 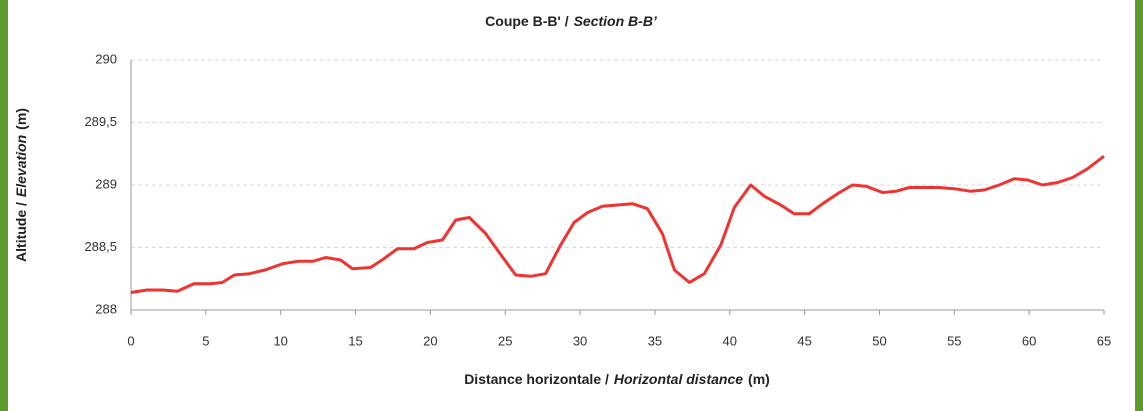 I want to click on x-tick-label: 5, so click(x=205, y=340).